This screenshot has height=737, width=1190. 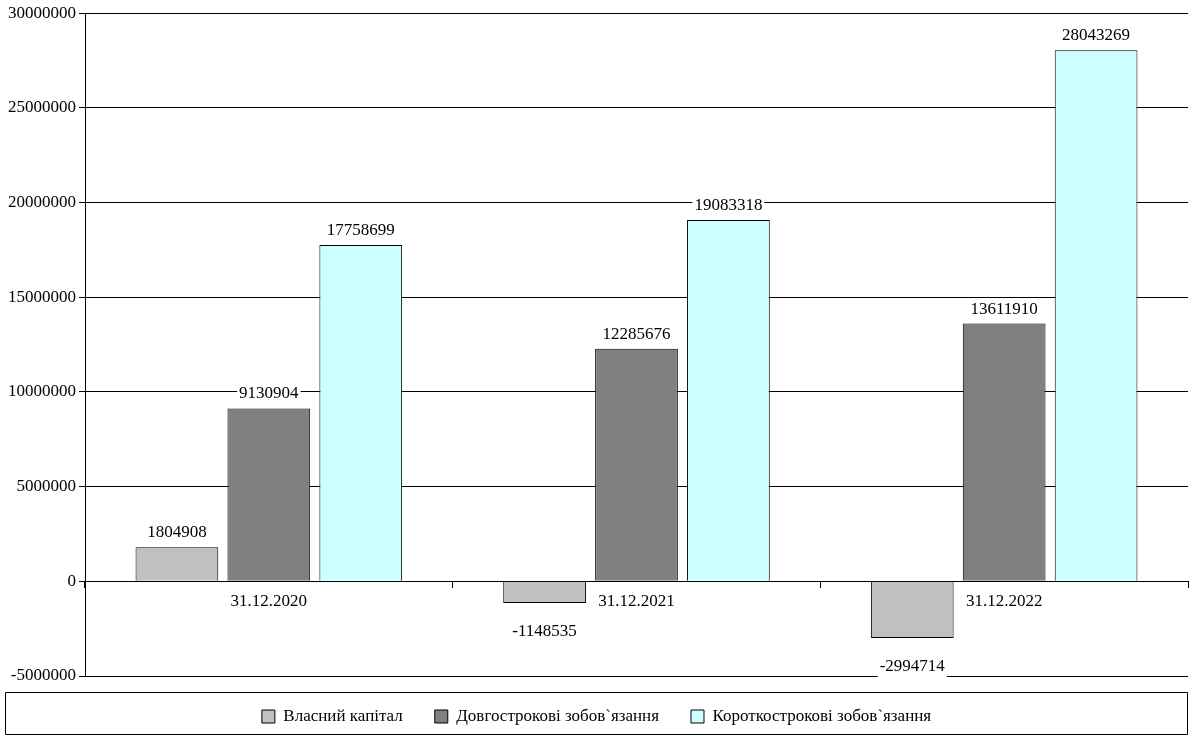 What do you see at coordinates (46, 486) in the screenshot?
I see `y-tick-label: 5000000` at bounding box center [46, 486].